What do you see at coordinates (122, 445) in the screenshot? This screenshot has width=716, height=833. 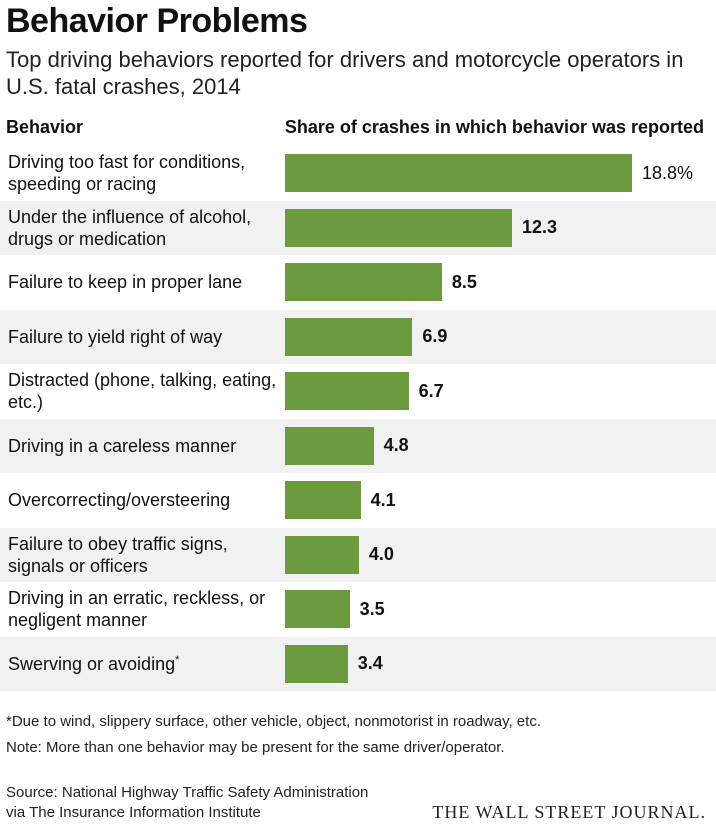 I see `category-label: Driving in a careless manner` at bounding box center [122, 445].